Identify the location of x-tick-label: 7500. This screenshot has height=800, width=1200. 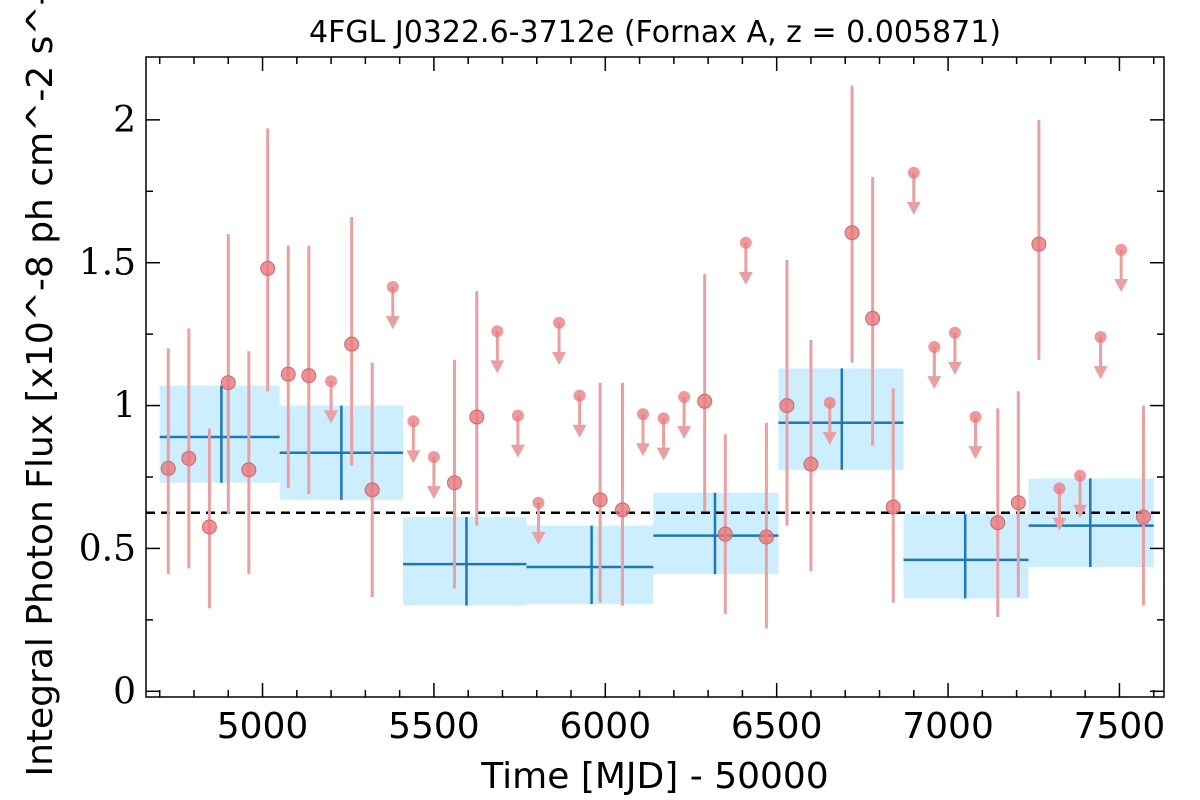
(1120, 726).